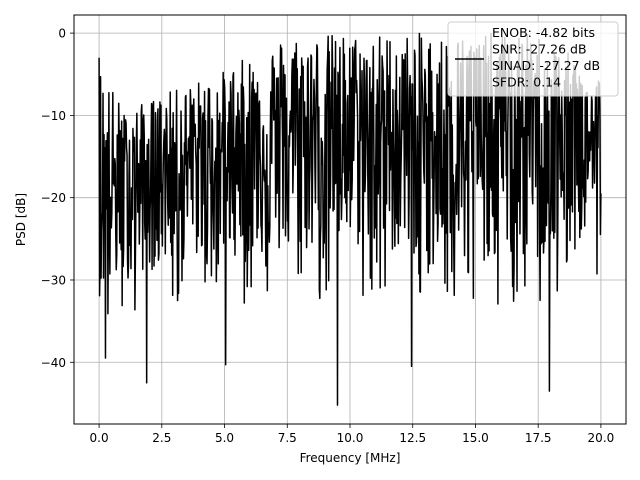 This screenshot has width=640, height=480. Describe the element at coordinates (53, 280) in the screenshot. I see `y-tick-label: −30` at that location.